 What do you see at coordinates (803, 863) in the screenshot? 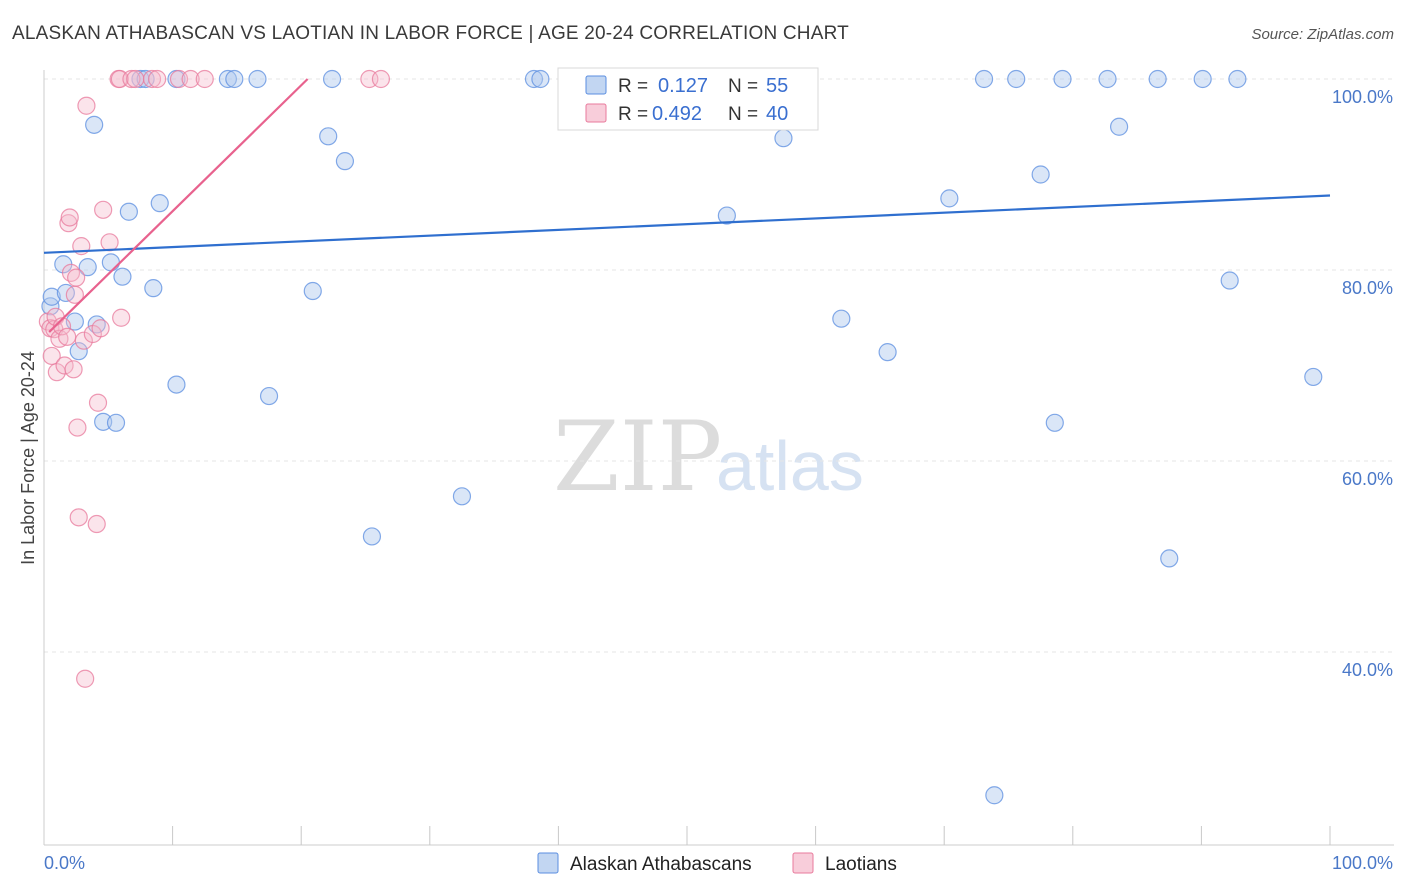
I see `legend-swatch-laotian` at bounding box center [803, 863].